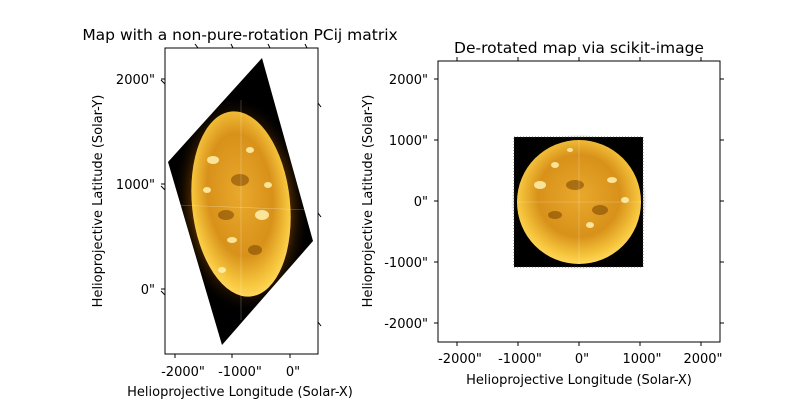 Image resolution: width=800 pixels, height=400 pixels. What do you see at coordinates (641, 359) in the screenshot?
I see `right-xtick-3: 1000"` at bounding box center [641, 359].